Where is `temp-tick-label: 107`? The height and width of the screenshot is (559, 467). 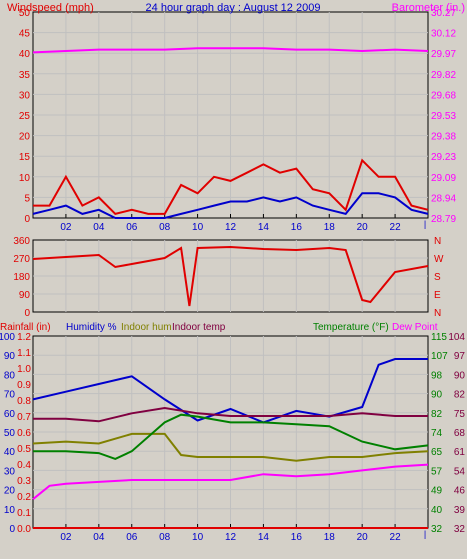
temp-tick-label: 107 is located at coordinates (439, 356).